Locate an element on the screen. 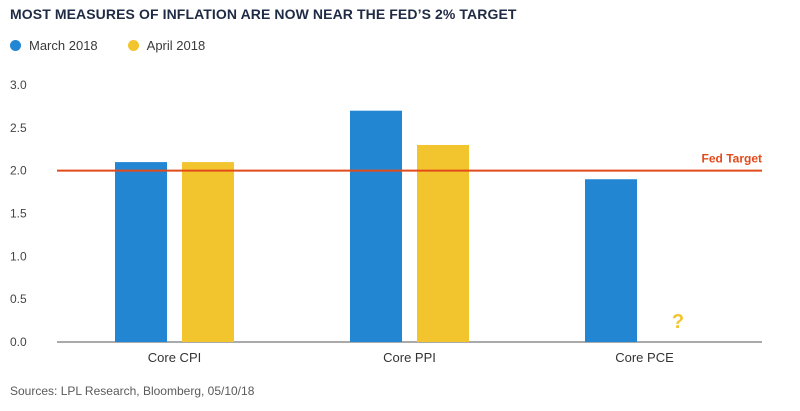 This screenshot has width=800, height=411. legend-swatch-april is located at coordinates (133, 45).